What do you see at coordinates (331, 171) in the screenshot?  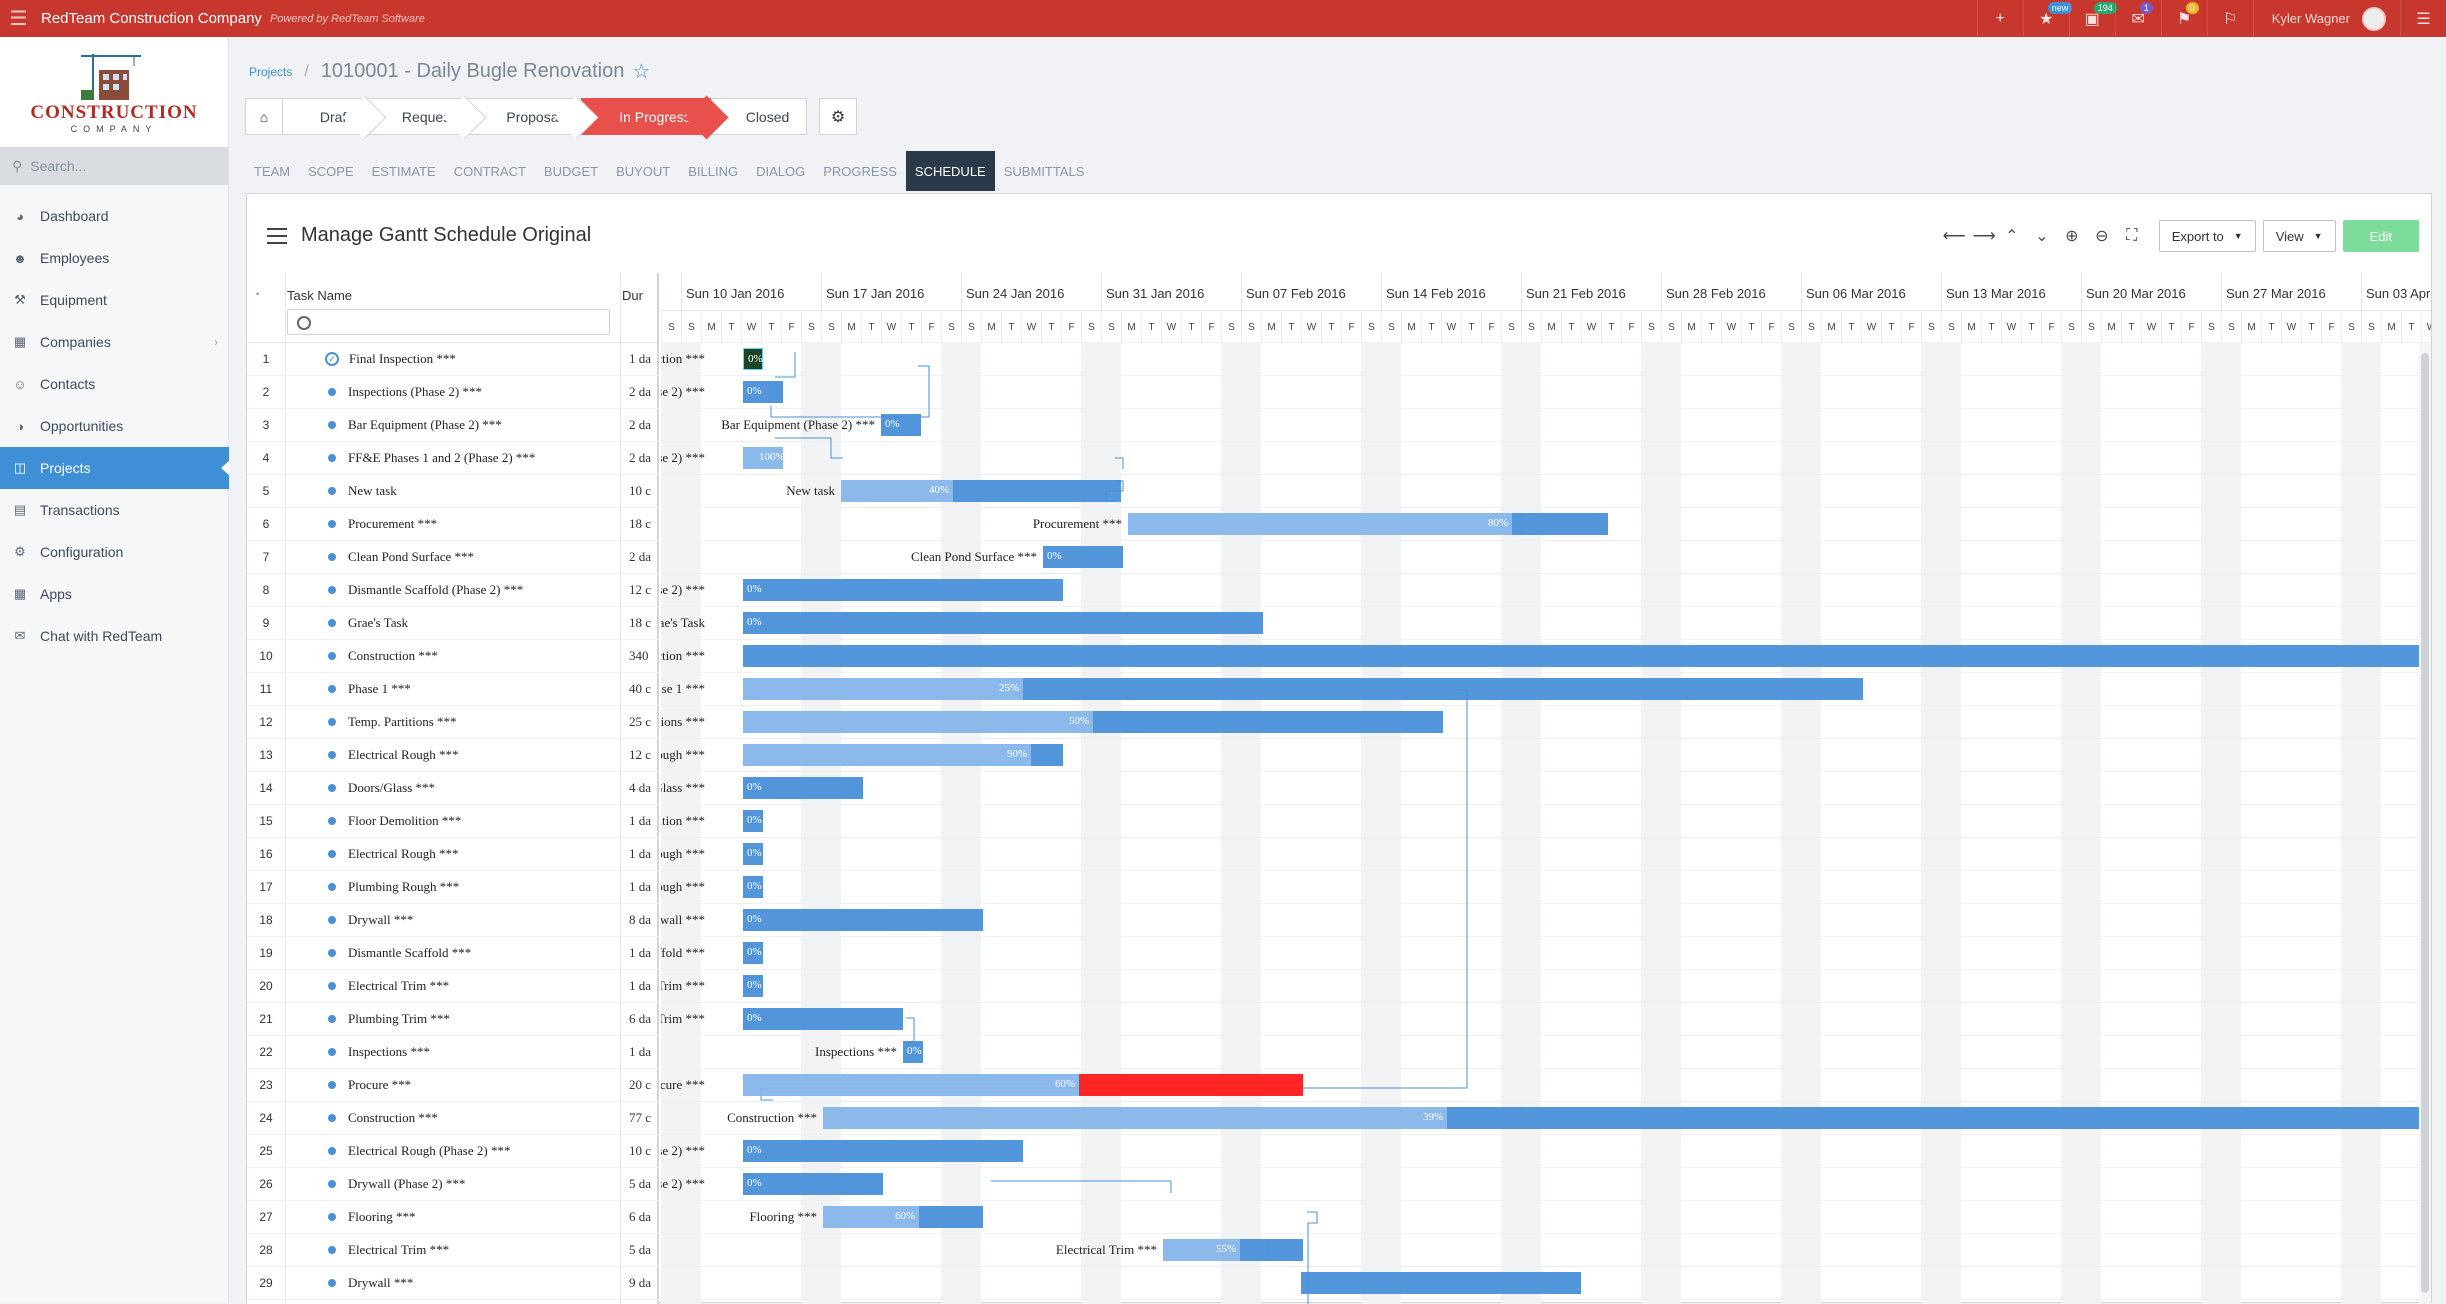 I see `tab-scope: SCOPE` at bounding box center [331, 171].